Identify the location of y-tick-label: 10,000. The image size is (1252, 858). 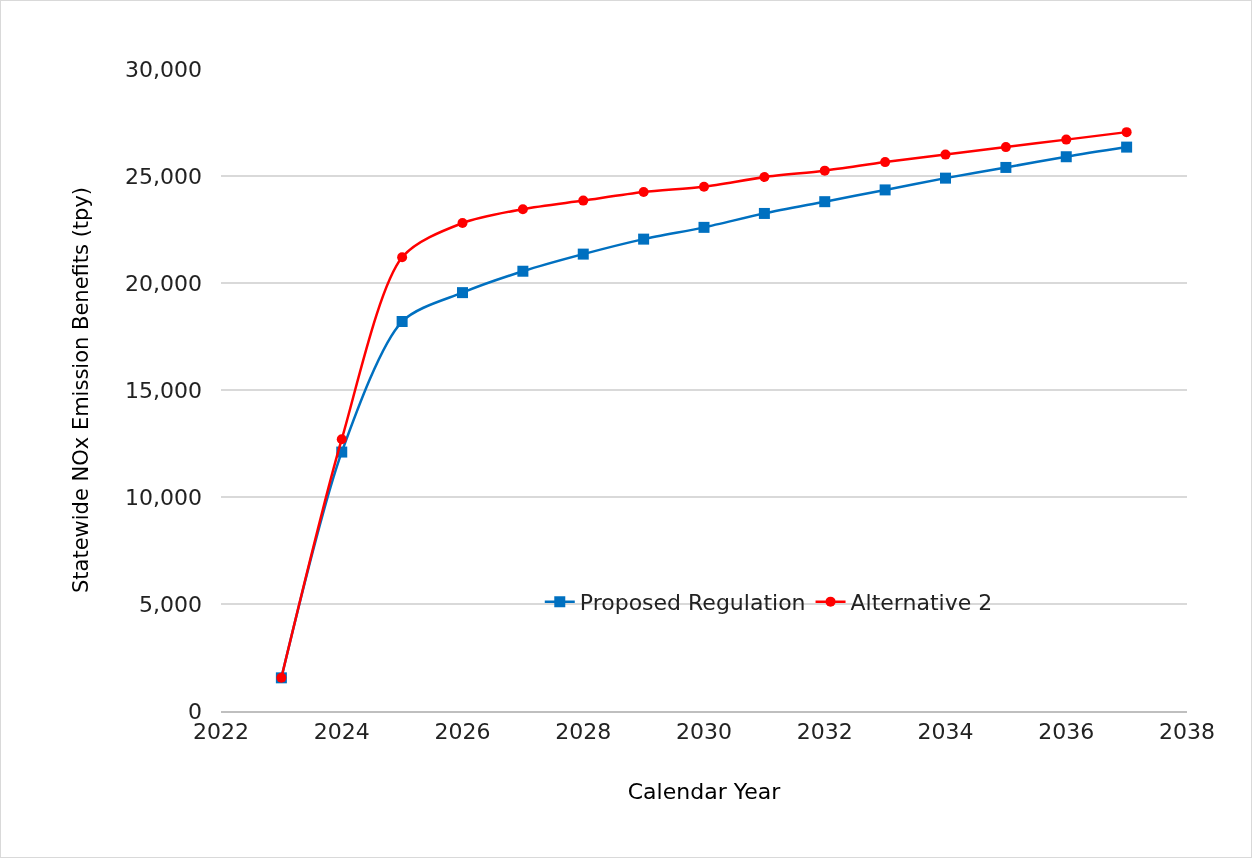
(163, 497).